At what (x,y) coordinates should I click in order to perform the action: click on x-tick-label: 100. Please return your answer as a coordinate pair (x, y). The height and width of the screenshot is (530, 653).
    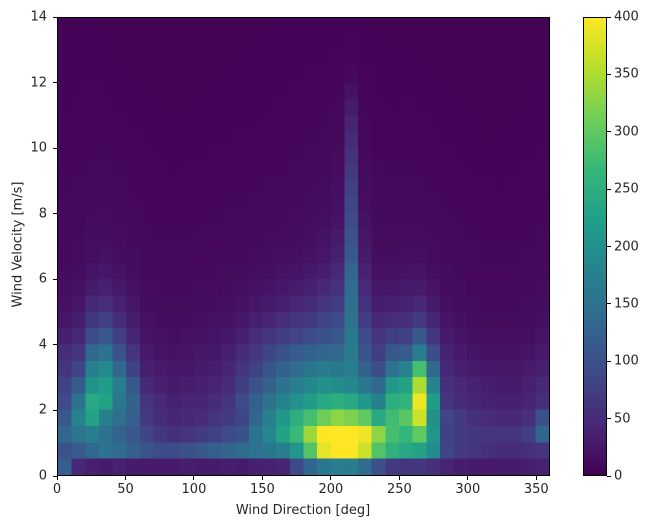
    Looking at the image, I should click on (194, 489).